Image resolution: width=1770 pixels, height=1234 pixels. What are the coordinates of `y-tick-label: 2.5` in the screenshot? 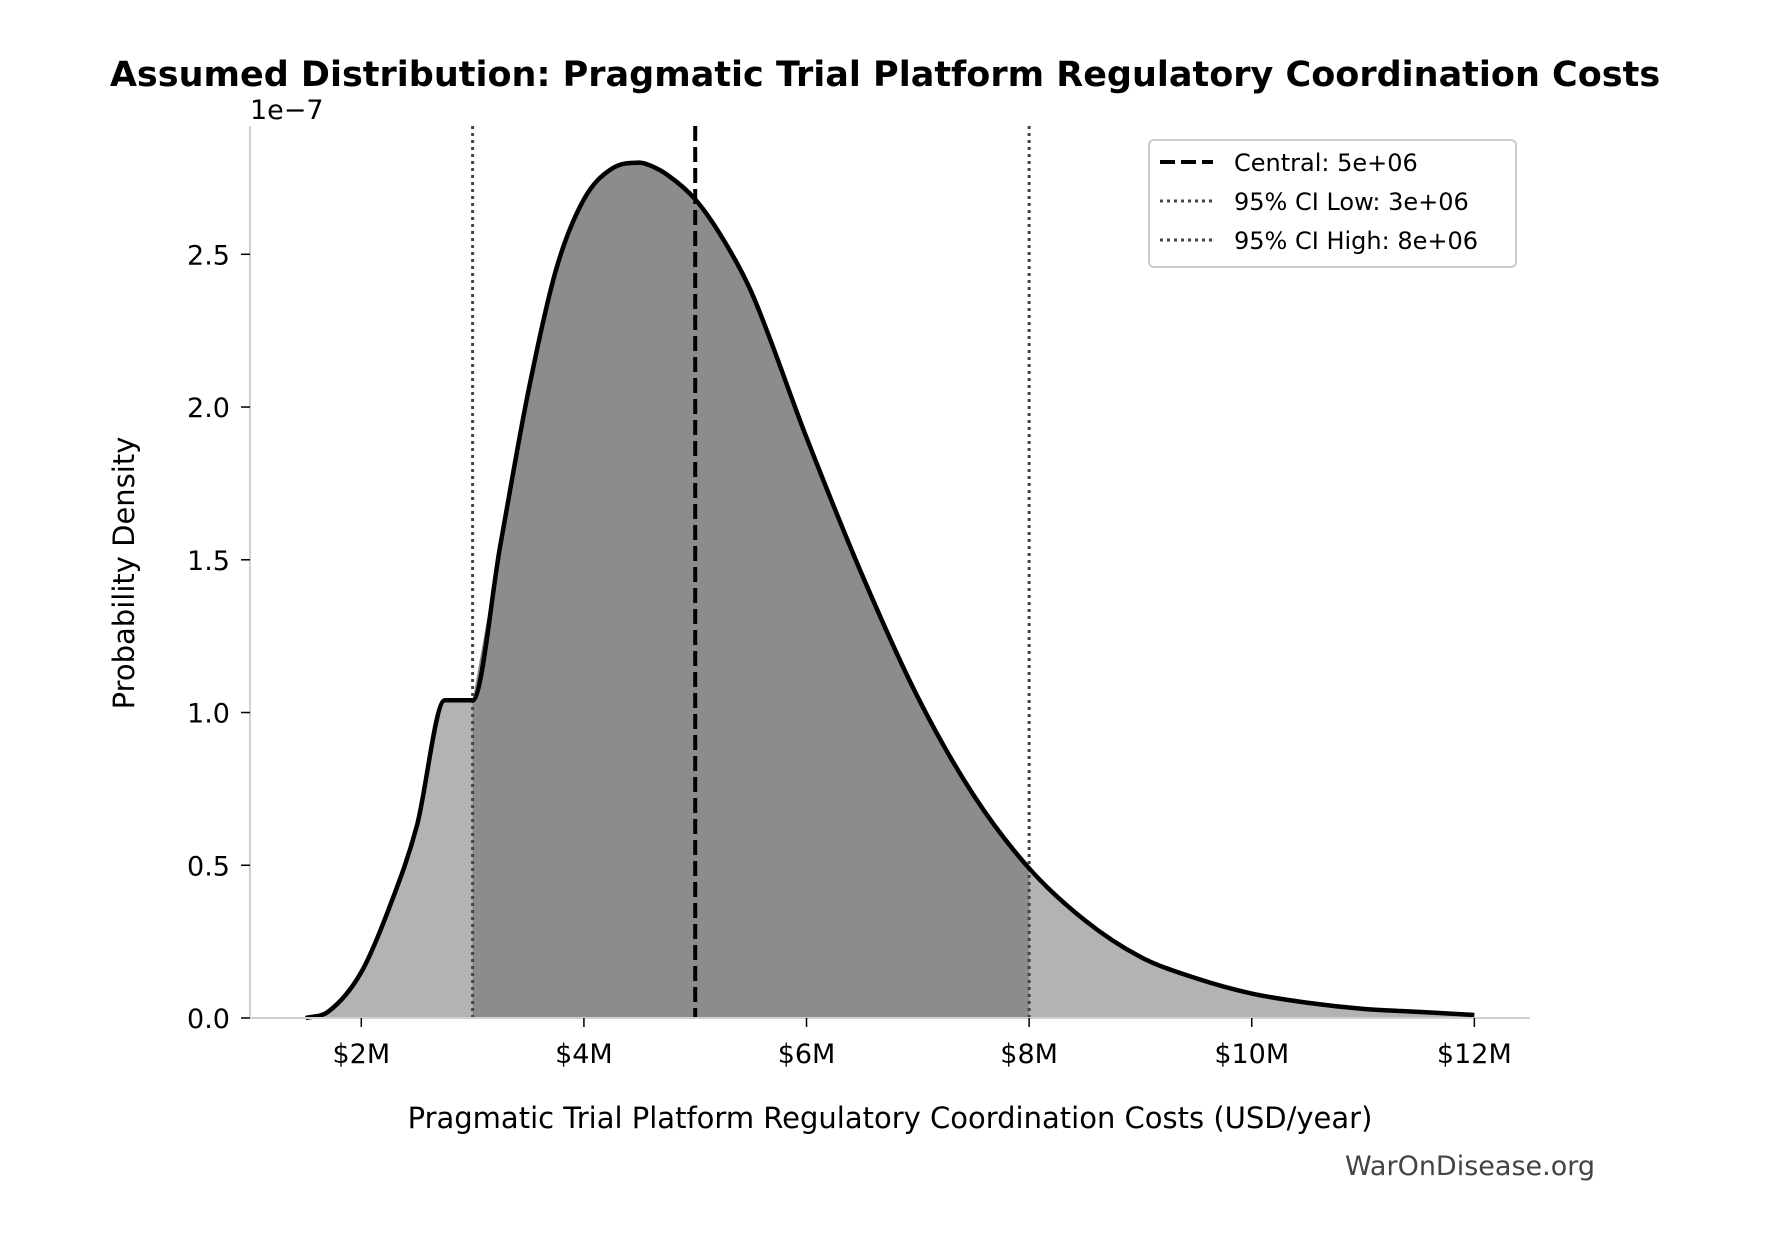 It's located at (208, 255).